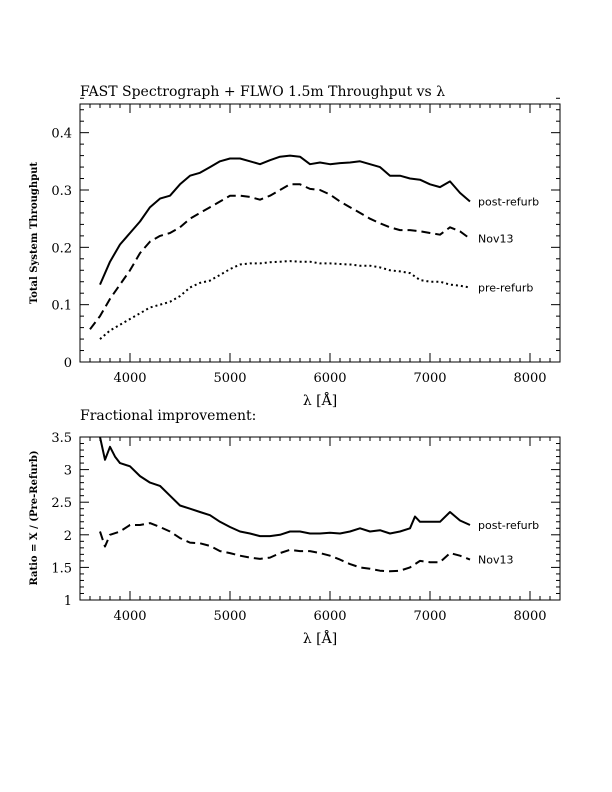 This screenshot has width=612, height=792. Describe the element at coordinates (61, 568) in the screenshot. I see `bottom-y-tick-label: 1.5` at that location.